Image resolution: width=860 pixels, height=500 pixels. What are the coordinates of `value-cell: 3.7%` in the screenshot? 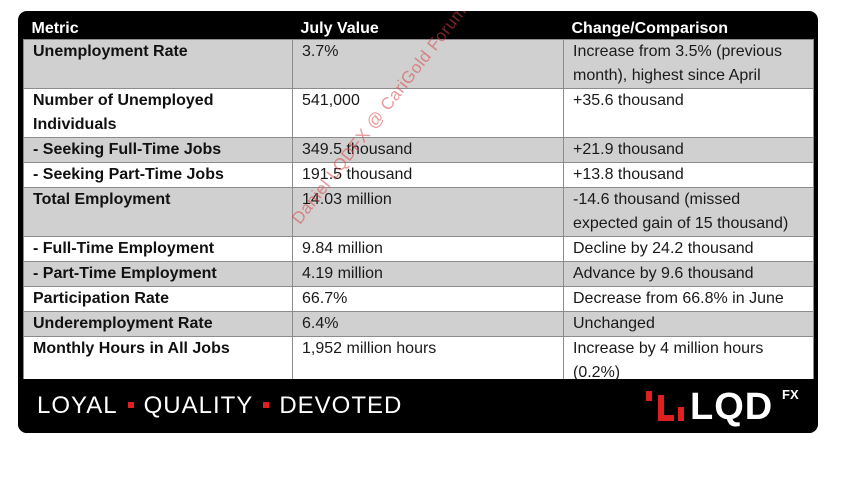 It's located at (428, 64).